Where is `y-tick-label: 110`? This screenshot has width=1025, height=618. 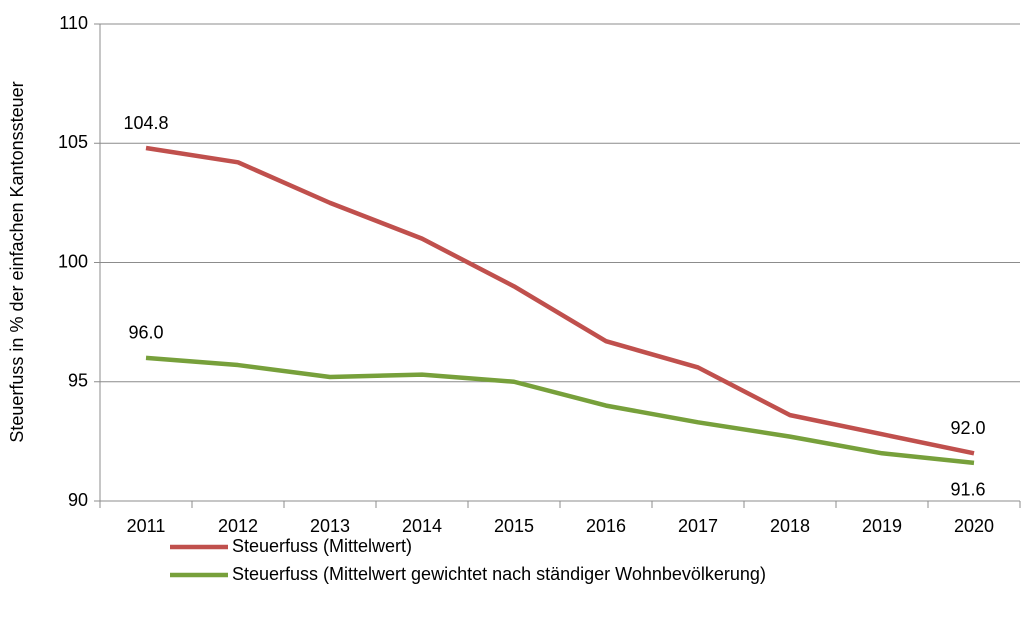 y-tick-label: 110 is located at coordinates (73, 23).